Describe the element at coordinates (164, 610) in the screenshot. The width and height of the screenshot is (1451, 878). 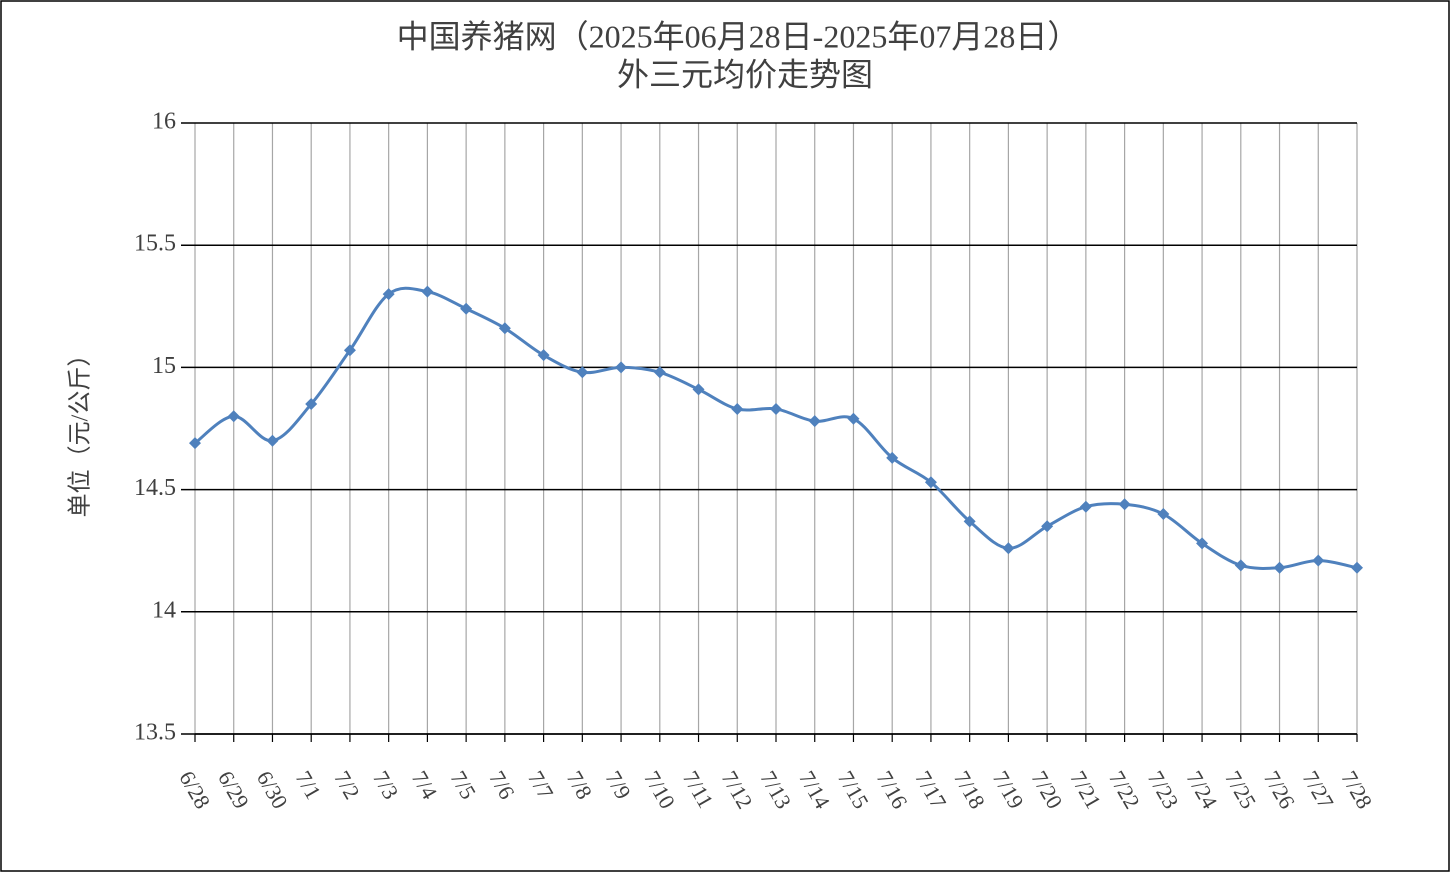
I see `y-tick-label: 14` at that location.